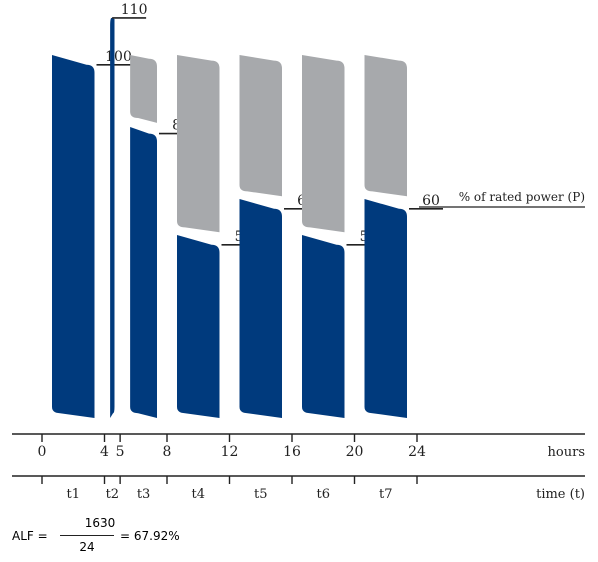 This screenshot has height=562, width=598. Describe the element at coordinates (199, 494) in the screenshot. I see `period-label-t4: t4` at that location.